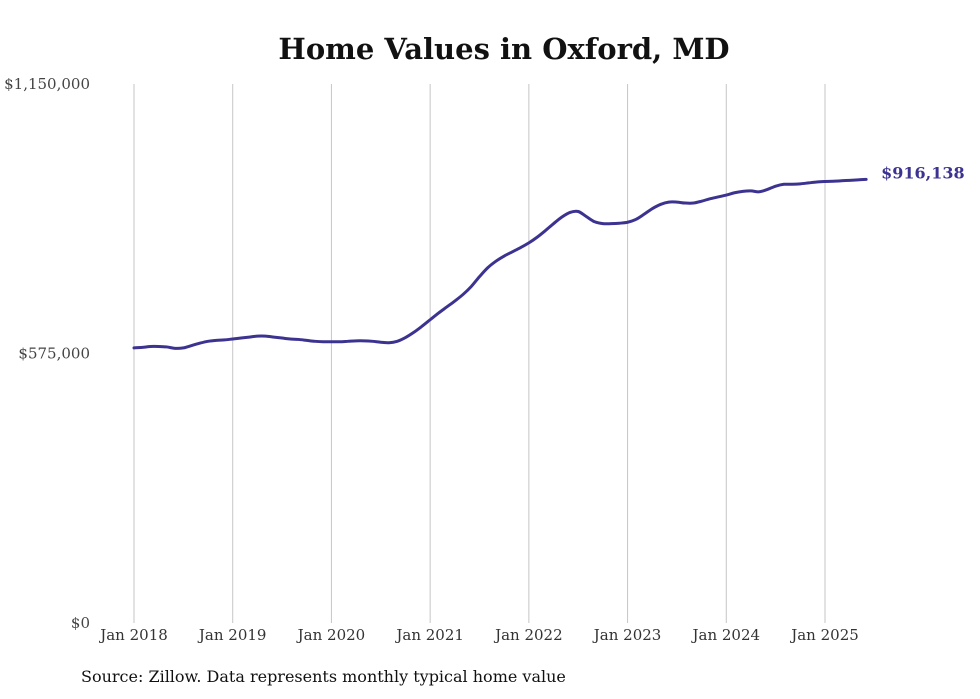 The height and width of the screenshot is (699, 980). Describe the element at coordinates (80, 623) in the screenshot. I see `y-tick-label: $0` at that location.